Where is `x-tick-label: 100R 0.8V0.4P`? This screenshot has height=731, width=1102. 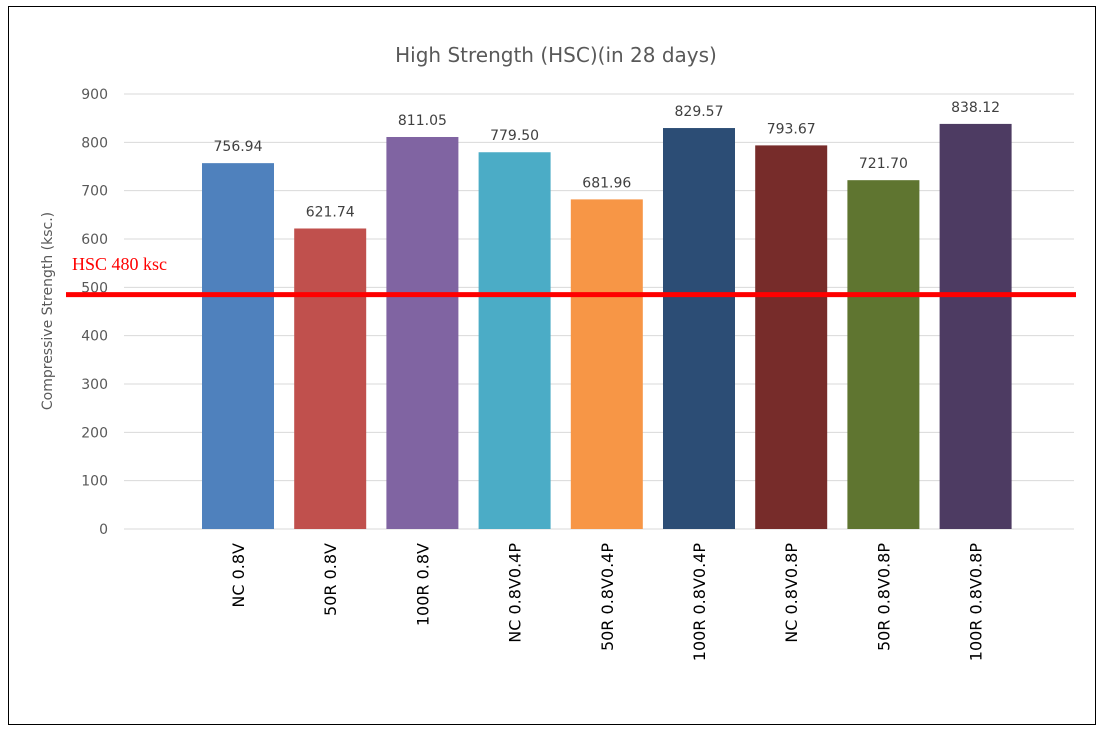 x-tick-label: 100R 0.8V0.4P is located at coordinates (699, 602).